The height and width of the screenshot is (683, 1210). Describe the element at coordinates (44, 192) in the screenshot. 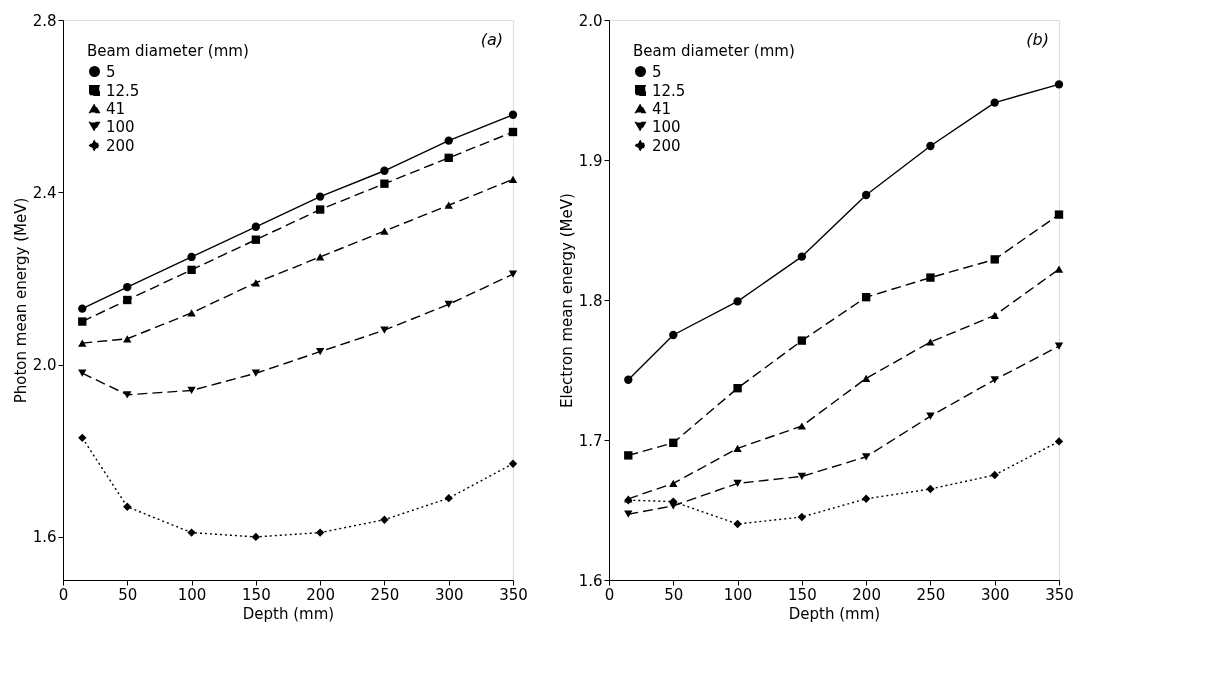

I see `y-tick-label: 2.4` at that location.